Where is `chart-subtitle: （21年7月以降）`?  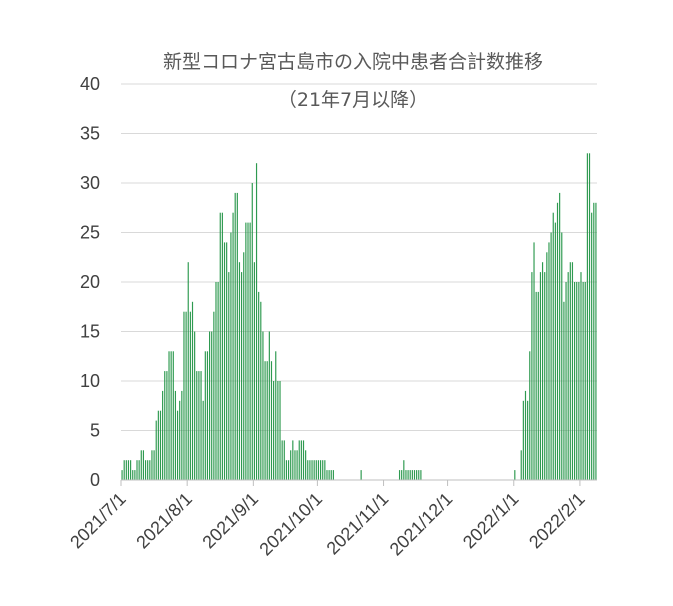 chart-subtitle: （21年7月以降） is located at coordinates (353, 100).